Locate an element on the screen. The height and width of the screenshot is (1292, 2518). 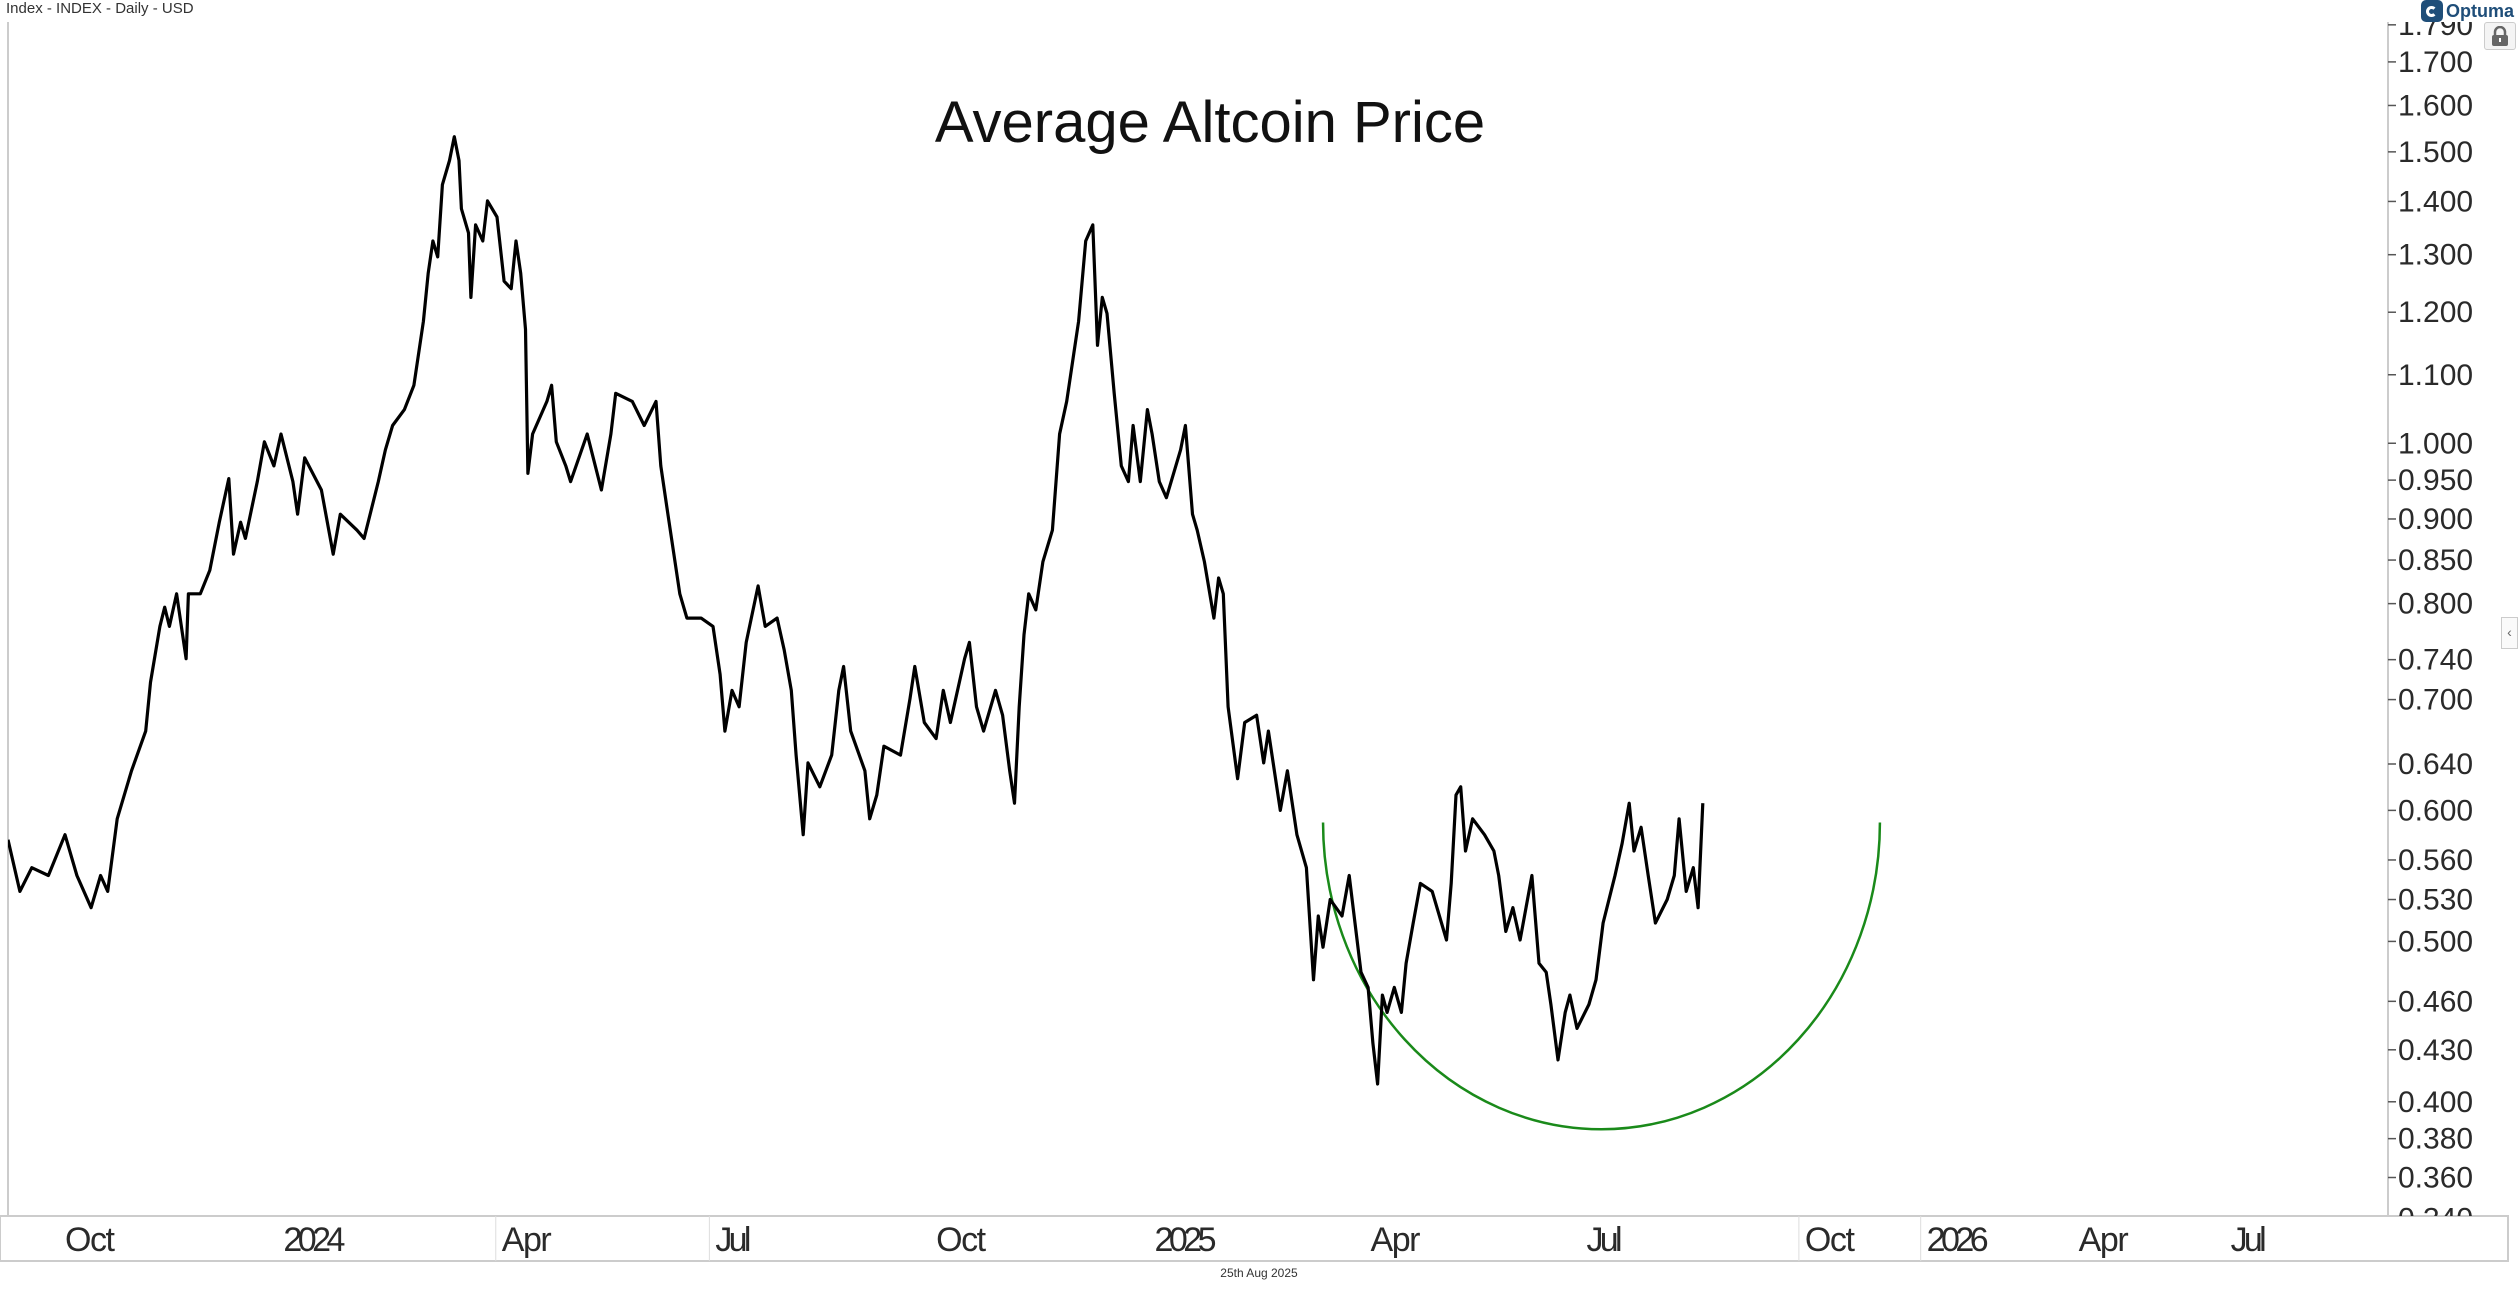
y-tick-label: 0.900 is located at coordinates (2435, 519).